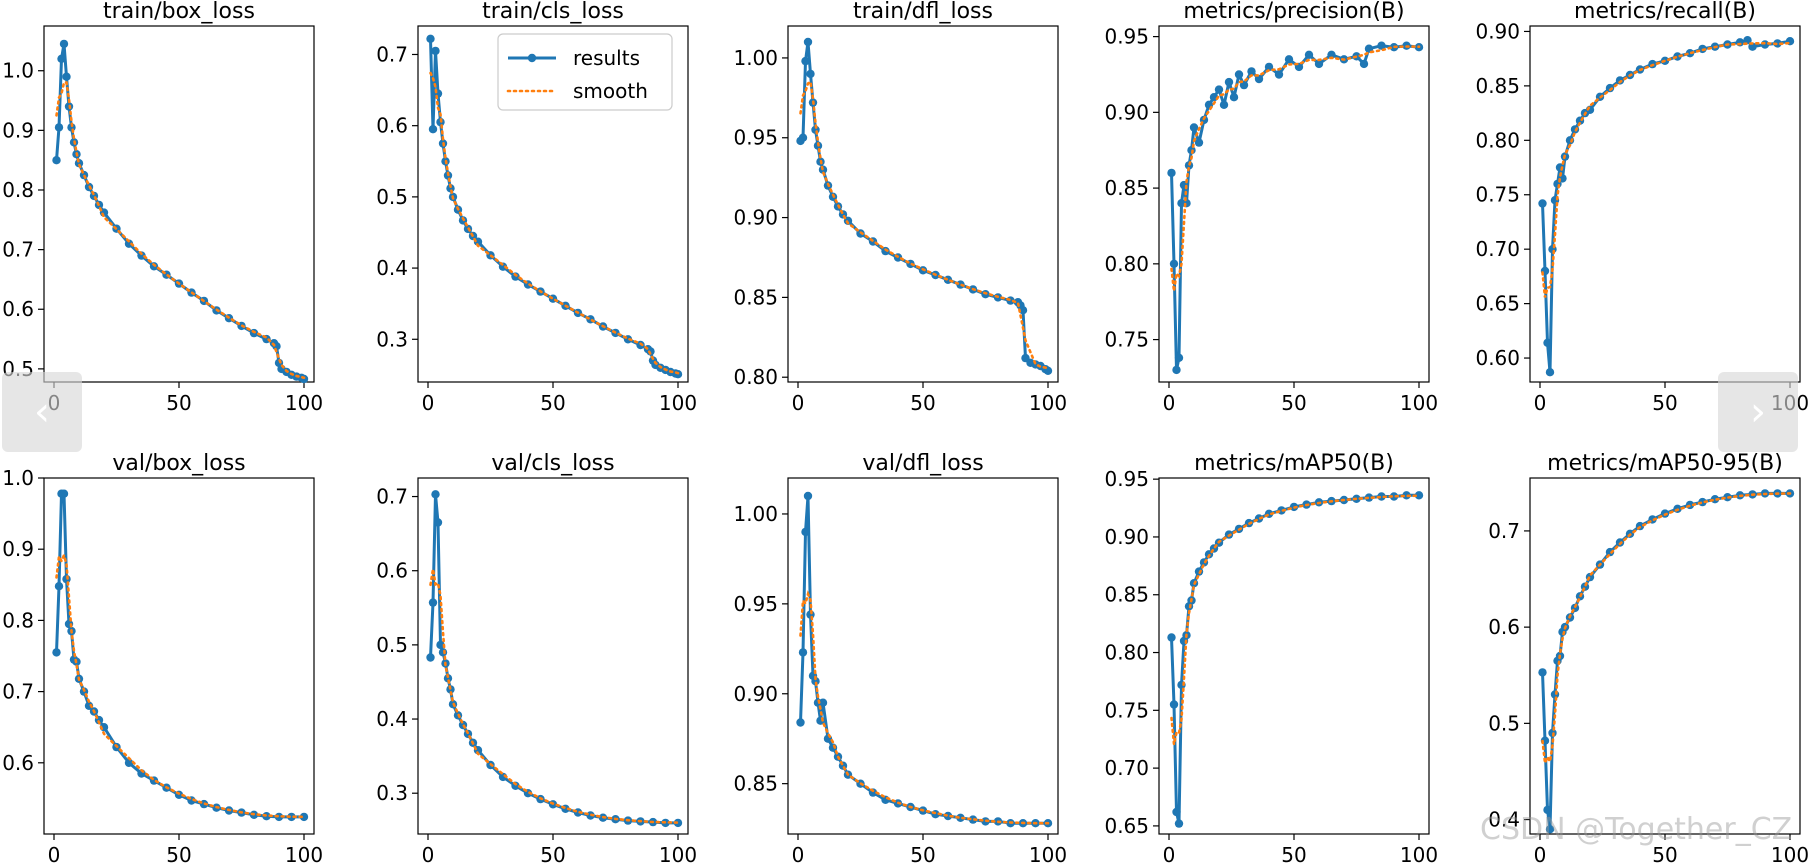 This screenshot has width=1812, height=864. Describe the element at coordinates (392, 197) in the screenshot. I see `y-tick-label: 0.5` at that location.